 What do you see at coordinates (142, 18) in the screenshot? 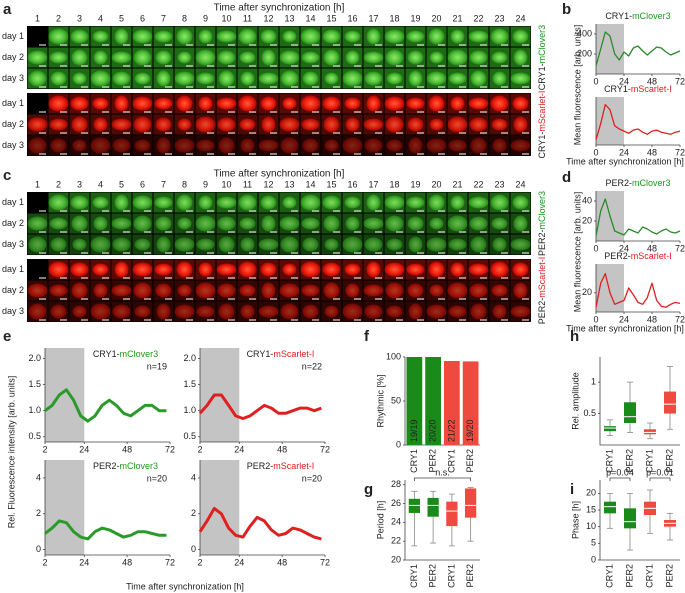
I see `hour-label: 6` at bounding box center [142, 18].